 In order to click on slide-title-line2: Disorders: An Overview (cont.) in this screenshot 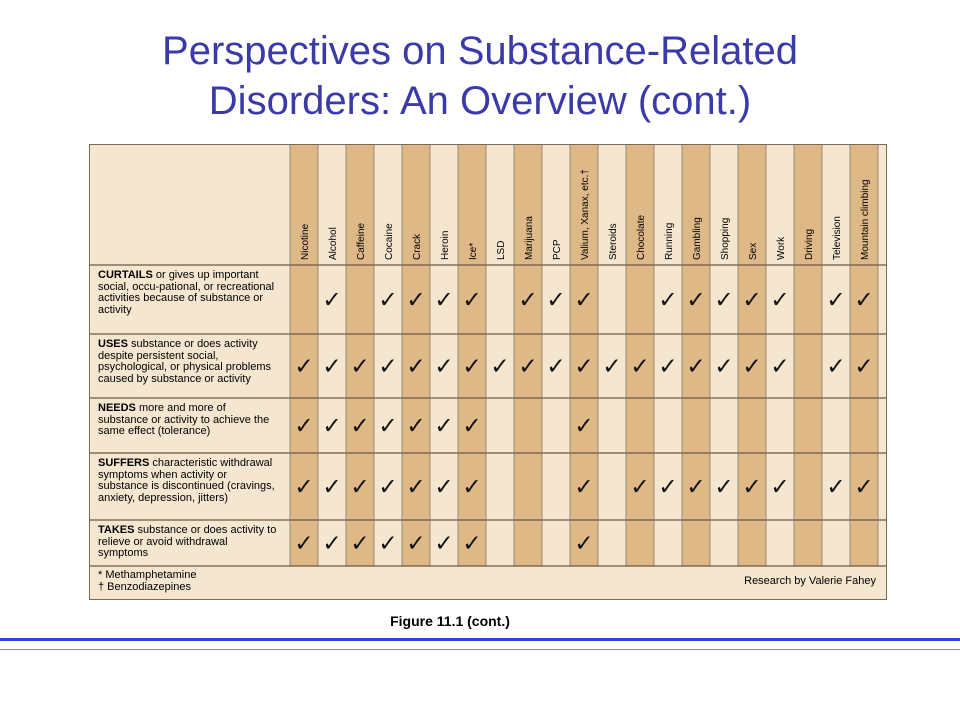, I will do `click(480, 101)`.